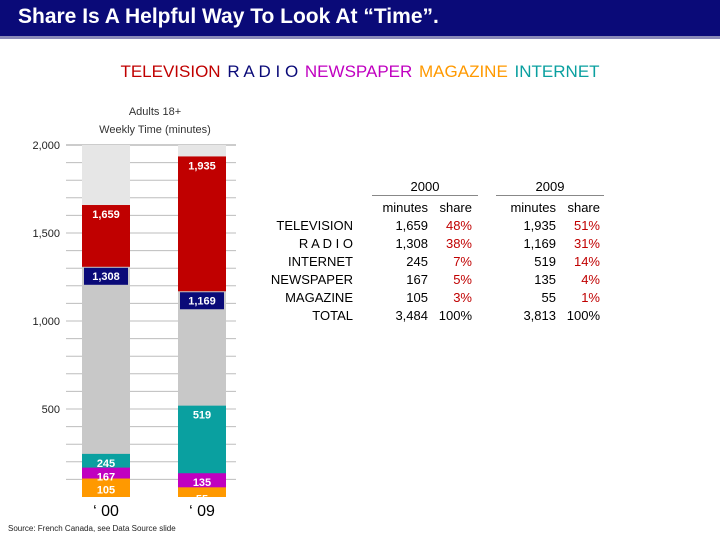 Image resolution: width=720 pixels, height=540 pixels. Describe the element at coordinates (463, 71) in the screenshot. I see `media-magazine: MAGAZINE` at that location.